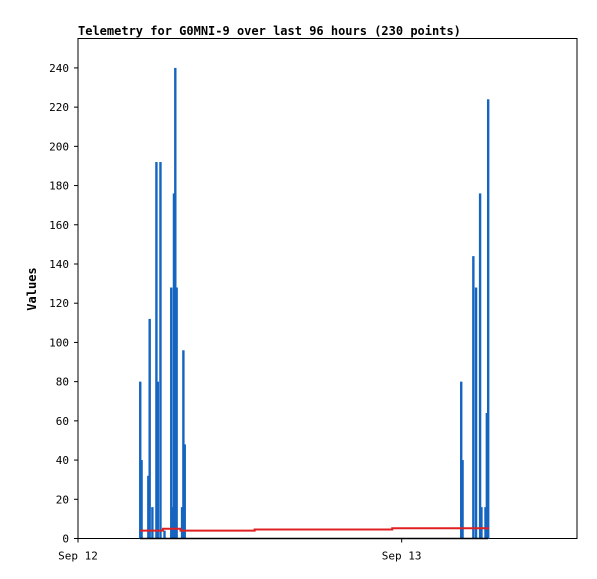 This screenshot has height=579, width=597. I want to click on y-tick-label: 160, so click(59, 225).